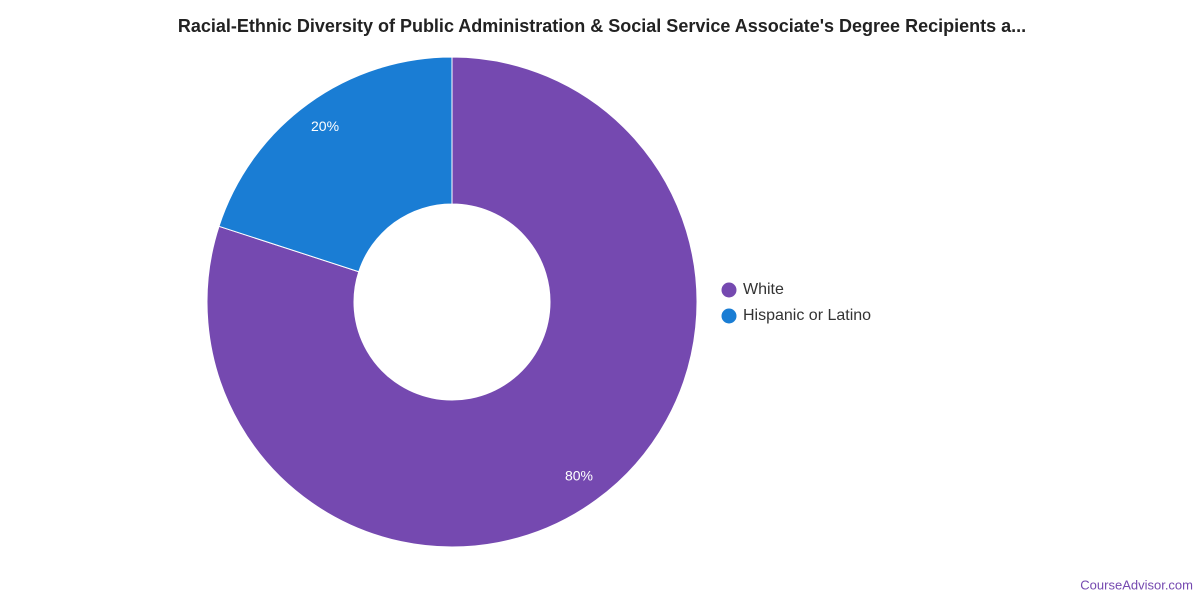 The height and width of the screenshot is (600, 1200). I want to click on legend-label: White, so click(763, 289).